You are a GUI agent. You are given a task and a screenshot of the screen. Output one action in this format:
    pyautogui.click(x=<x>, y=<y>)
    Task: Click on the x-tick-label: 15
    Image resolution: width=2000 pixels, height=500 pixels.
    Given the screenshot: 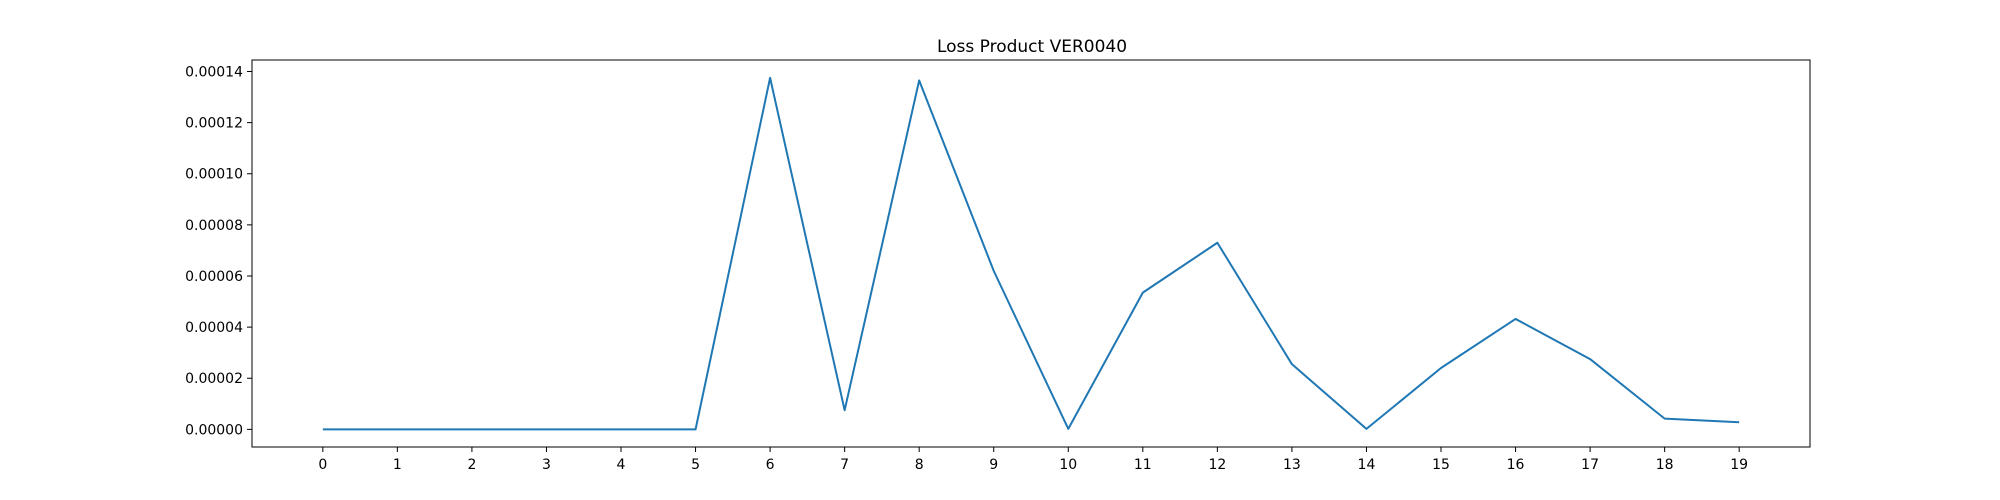 What is the action you would take?
    pyautogui.click(x=1441, y=465)
    